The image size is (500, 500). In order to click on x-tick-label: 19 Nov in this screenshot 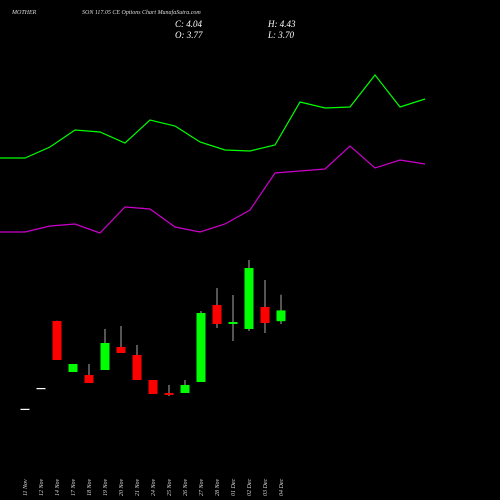, I will do `click(106, 487)`.